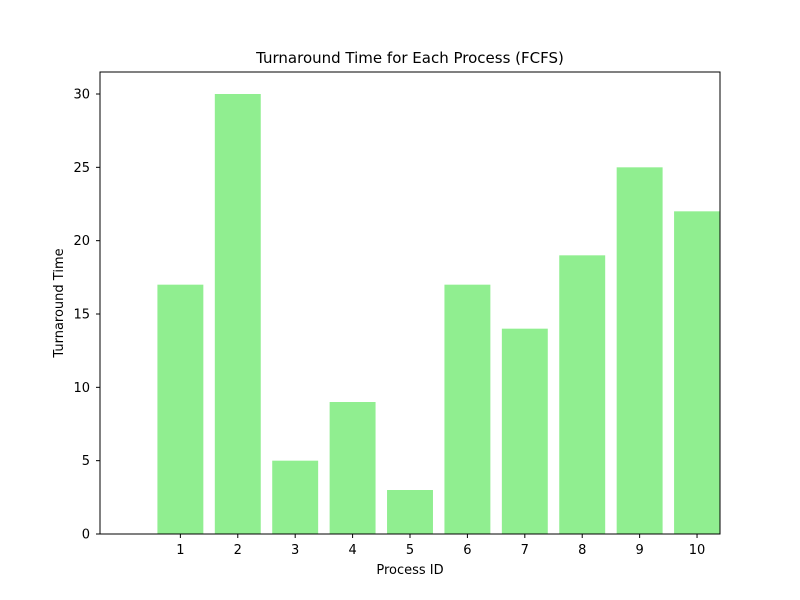 The width and height of the screenshot is (800, 600). I want to click on x-tick-label: 7, so click(525, 550).